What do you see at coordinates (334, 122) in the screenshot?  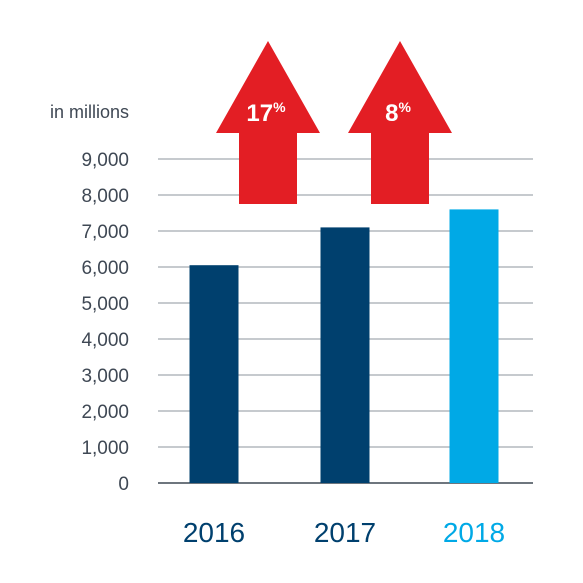 I see `growth-arrows: 17% 8%` at bounding box center [334, 122].